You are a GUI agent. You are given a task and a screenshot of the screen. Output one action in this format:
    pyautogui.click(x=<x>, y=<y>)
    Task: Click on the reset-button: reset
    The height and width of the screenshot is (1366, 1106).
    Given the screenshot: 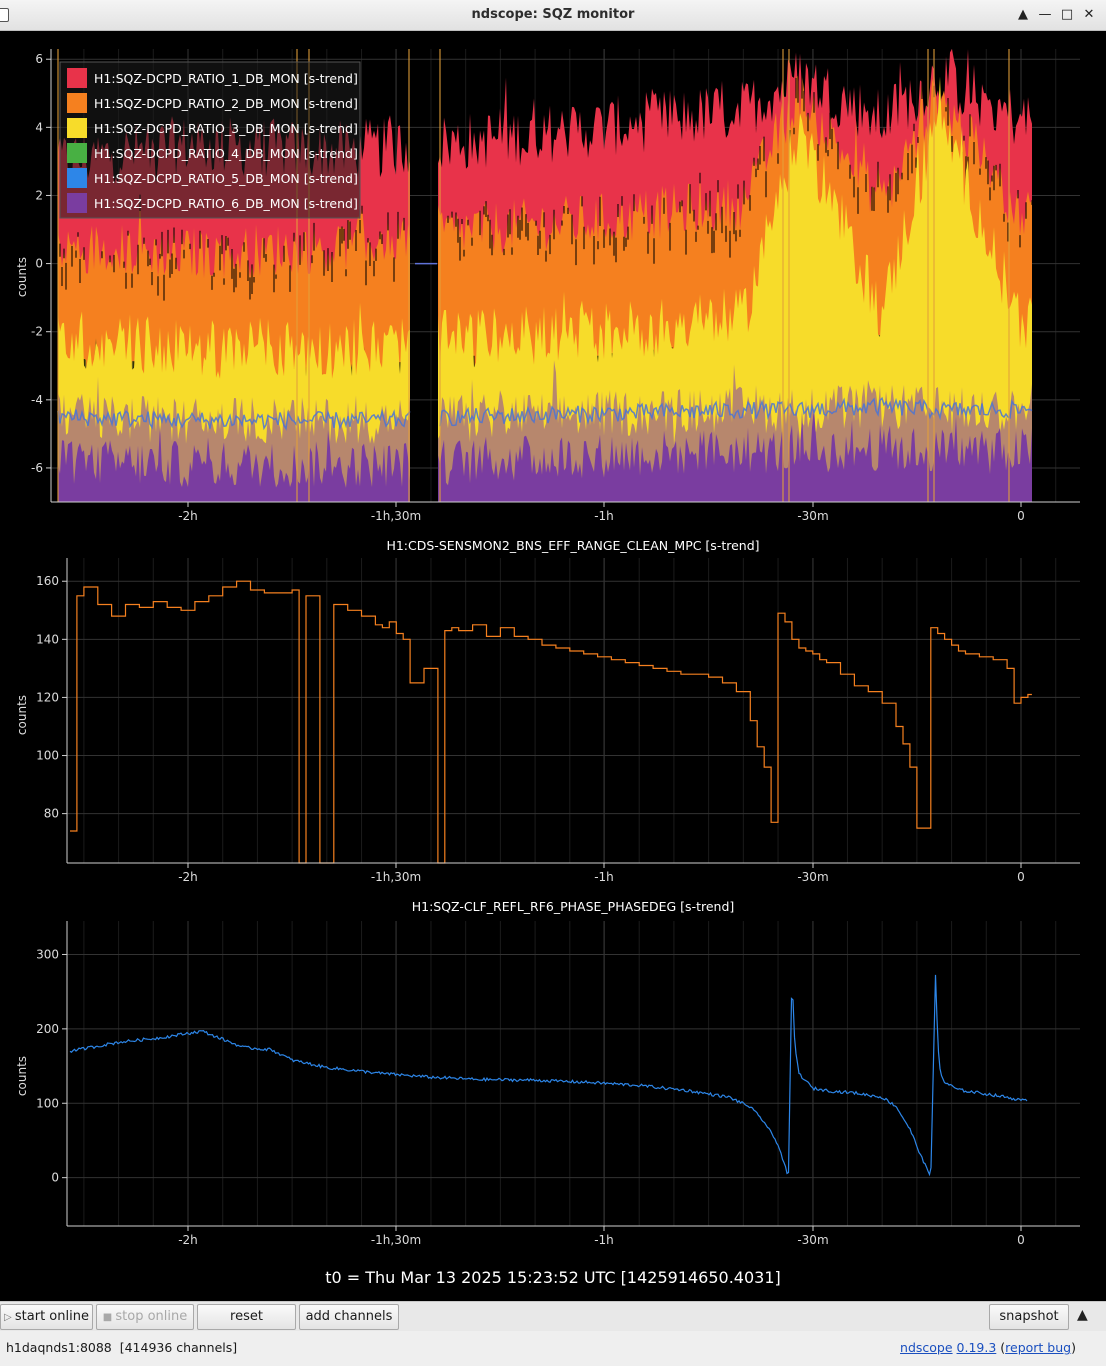 What is the action you would take?
    pyautogui.click(x=246, y=1317)
    